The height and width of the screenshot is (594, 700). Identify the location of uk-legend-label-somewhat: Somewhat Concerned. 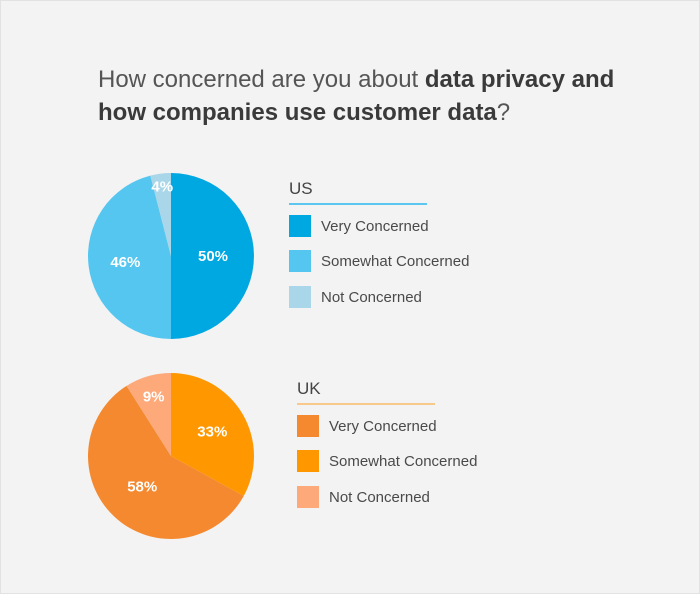
(403, 461).